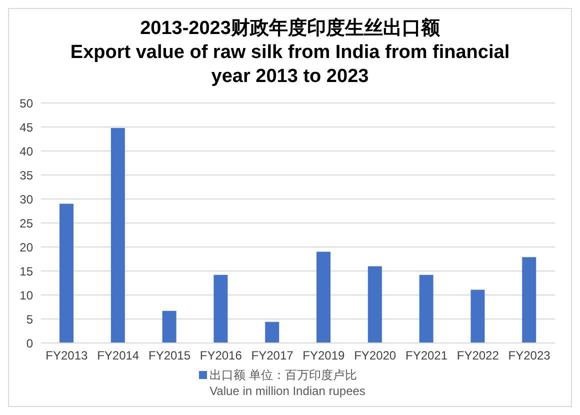 The image size is (580, 415). What do you see at coordinates (118, 355) in the screenshot?
I see `x-tick-label: FY2014` at bounding box center [118, 355].